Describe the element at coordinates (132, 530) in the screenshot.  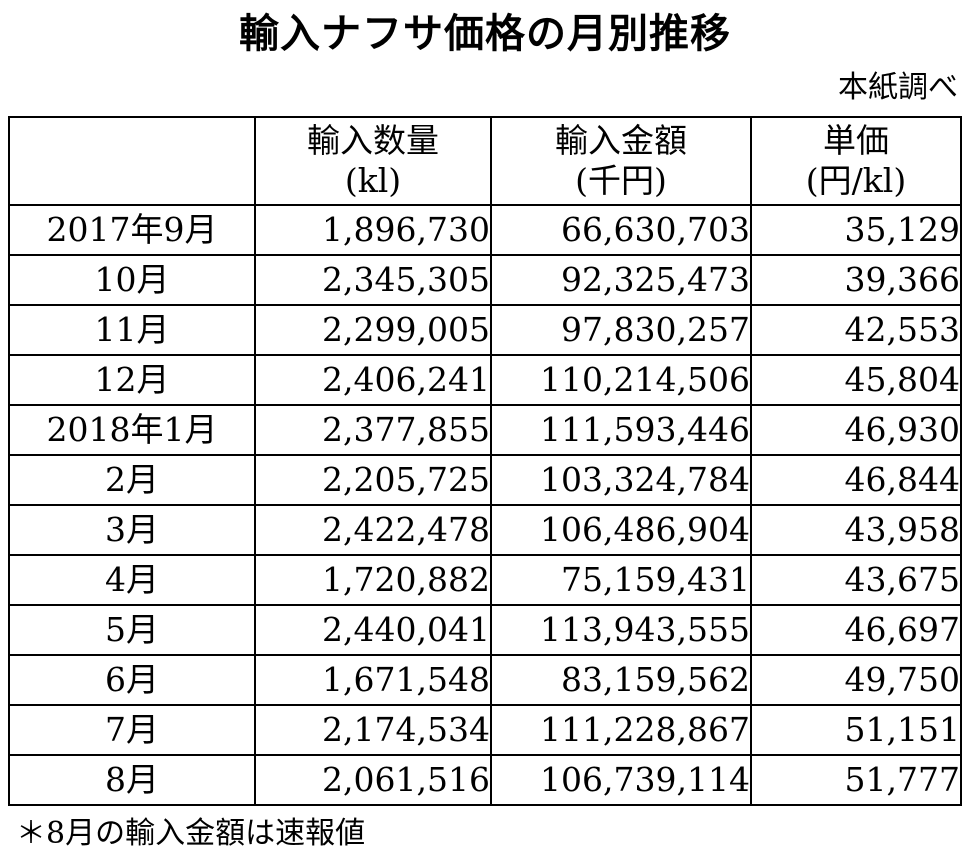
I see `cell-period: 3月` at that location.